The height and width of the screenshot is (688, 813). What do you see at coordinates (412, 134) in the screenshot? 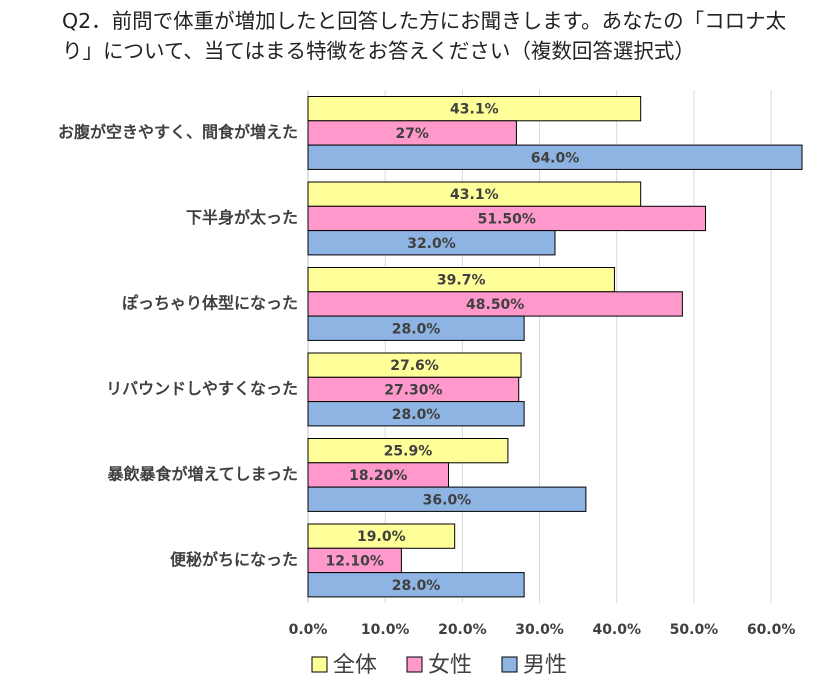
I see `data-label: 27%` at bounding box center [412, 134].